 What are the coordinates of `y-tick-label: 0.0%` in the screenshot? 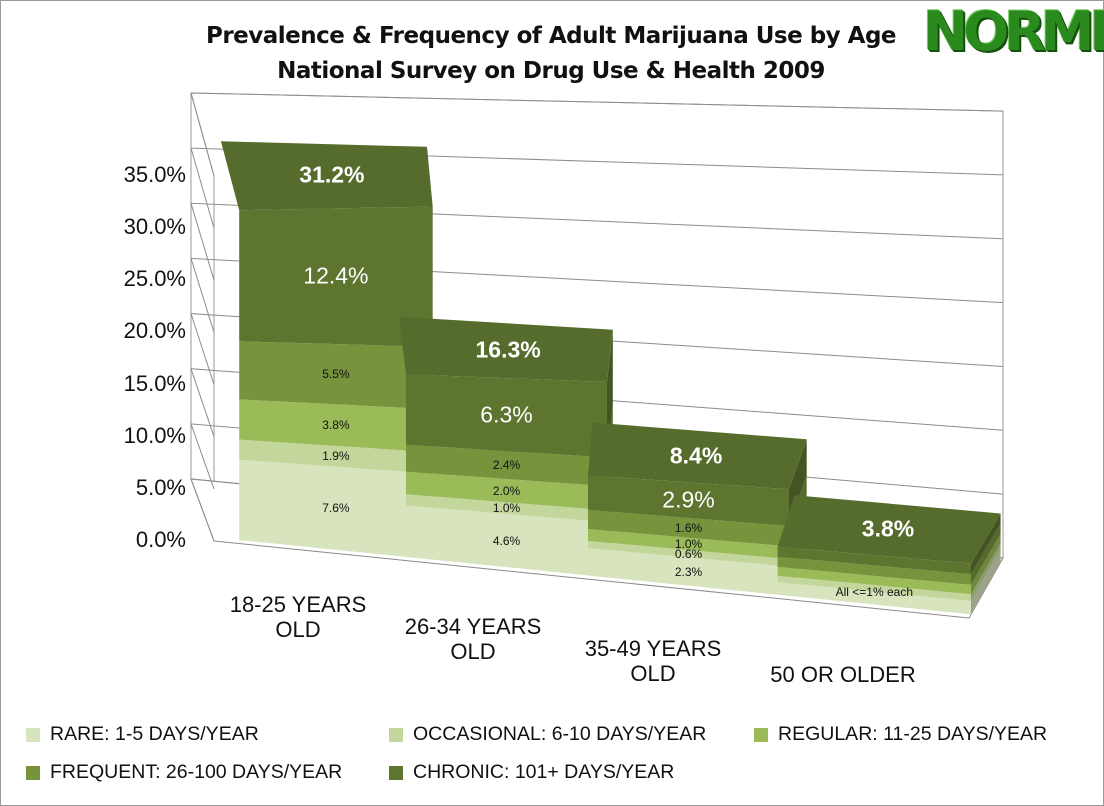 It's located at (160, 539).